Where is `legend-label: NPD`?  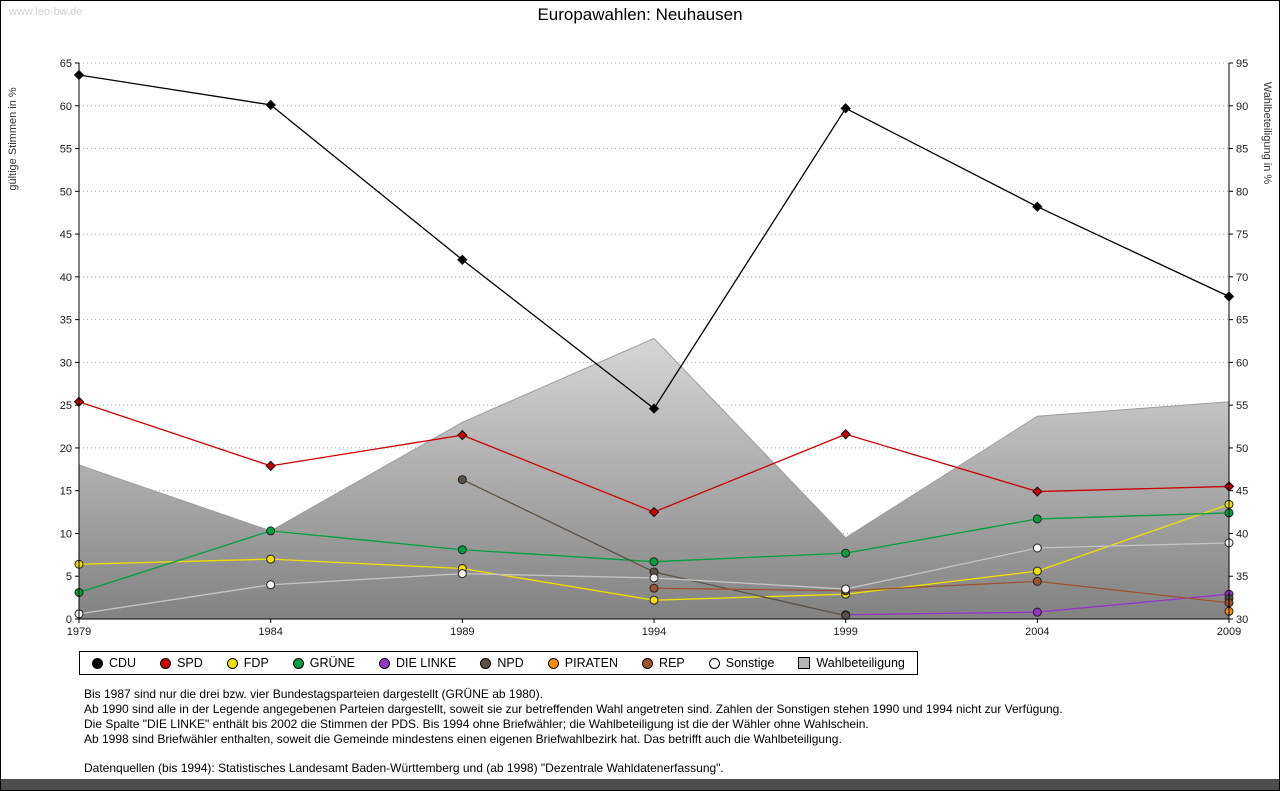 legend-label: NPD is located at coordinates (510, 663).